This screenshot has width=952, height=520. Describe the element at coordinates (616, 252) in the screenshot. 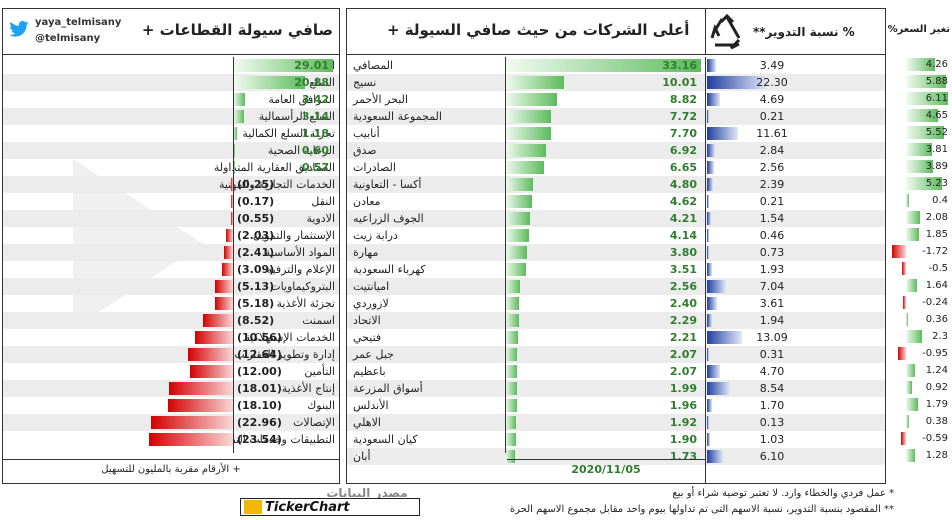

I see `company-row: مهارة 3.80 0.73` at that location.